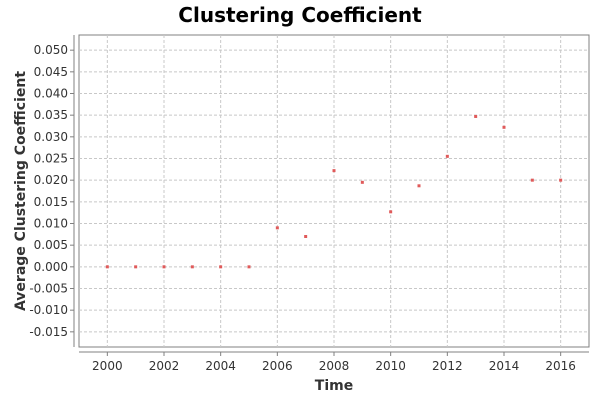 The height and width of the screenshot is (400, 600). What do you see at coordinates (48, 310) in the screenshot?
I see `y-tick-label: -0.010` at bounding box center [48, 310].